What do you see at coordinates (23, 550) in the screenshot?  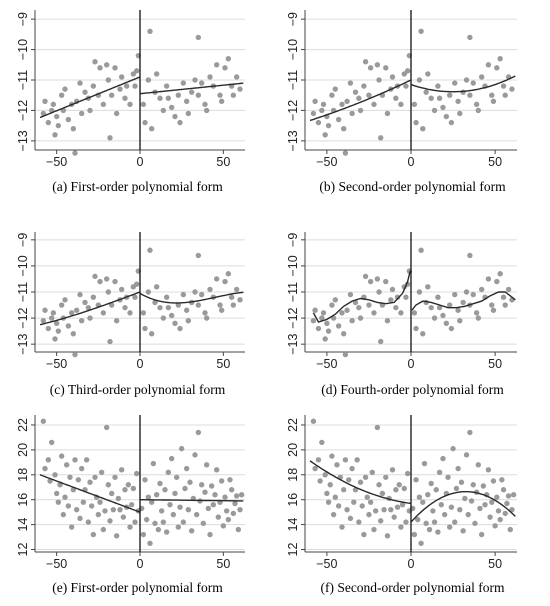 I see `y-tick-label: 12` at bounding box center [23, 550].